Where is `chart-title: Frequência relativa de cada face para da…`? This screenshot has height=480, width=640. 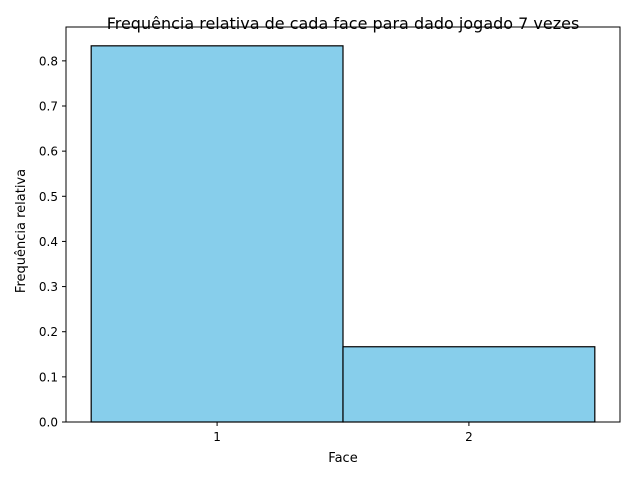
chart-title: Frequência relativa de cada face para da… is located at coordinates (343, 23).